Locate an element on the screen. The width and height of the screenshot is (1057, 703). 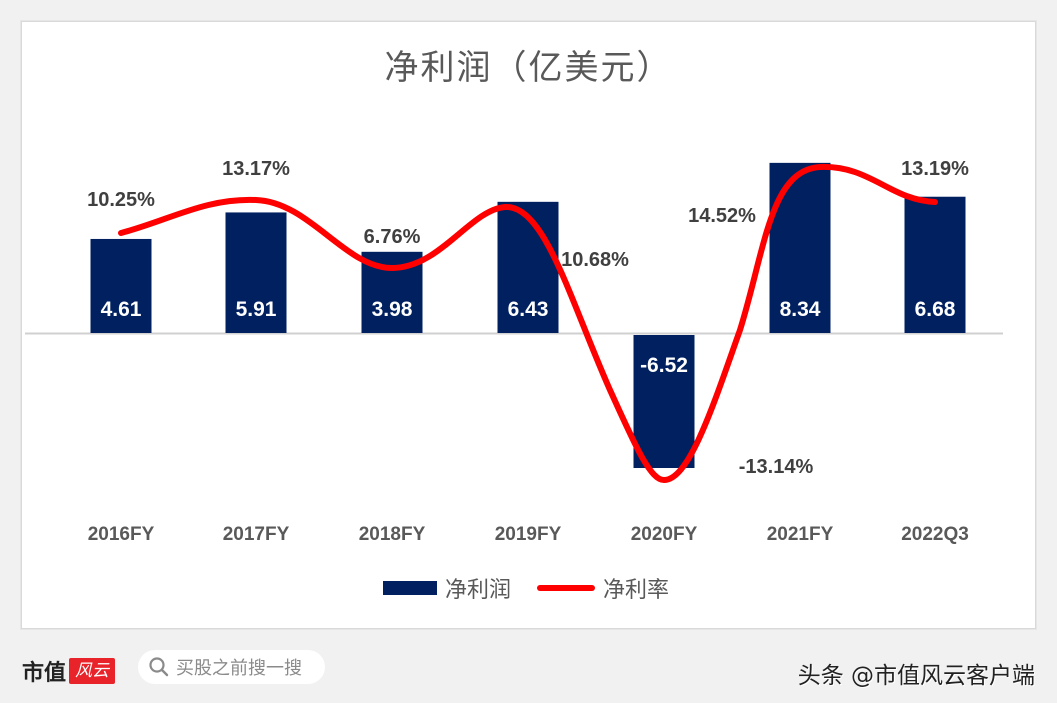
bar-2022Q3 is located at coordinates (935, 264).